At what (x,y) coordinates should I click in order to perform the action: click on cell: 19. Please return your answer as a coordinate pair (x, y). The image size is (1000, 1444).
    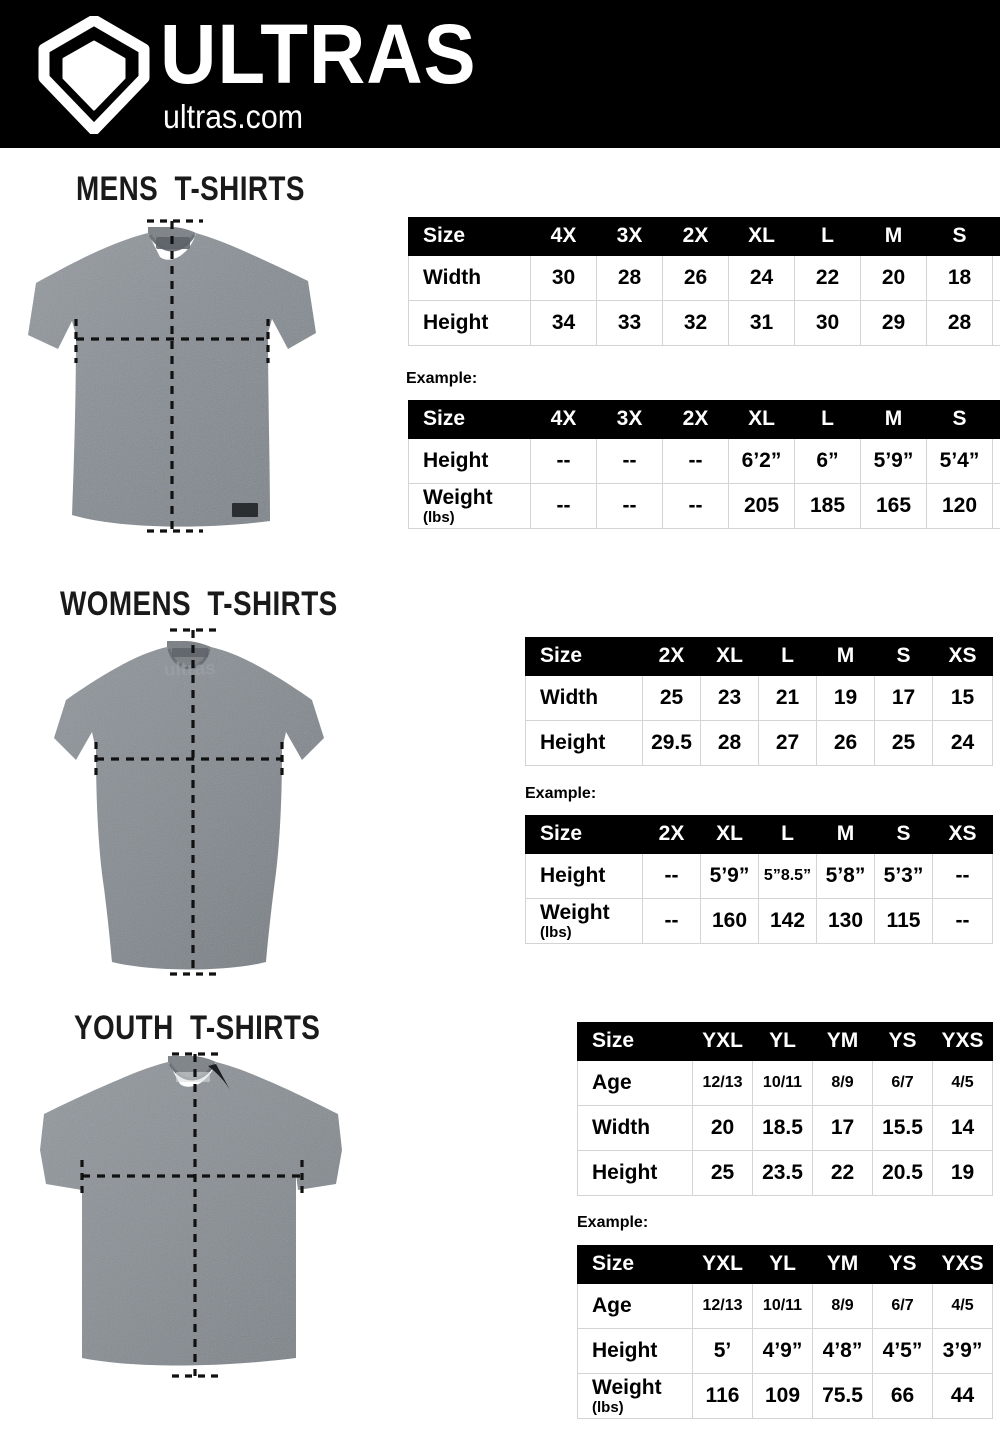
    Looking at the image, I should click on (962, 1173).